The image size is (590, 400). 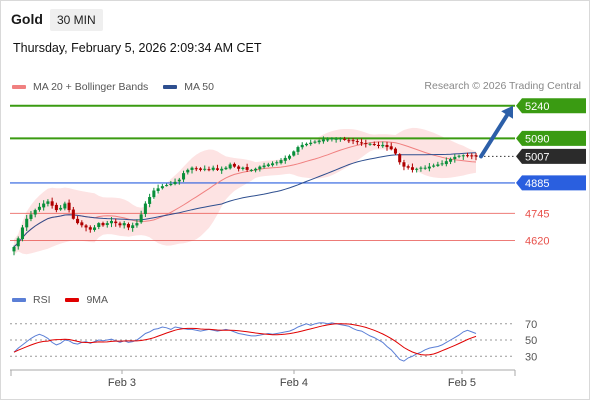 What do you see at coordinates (537, 214) in the screenshot?
I see `level-label-4745: 4745` at bounding box center [537, 214].